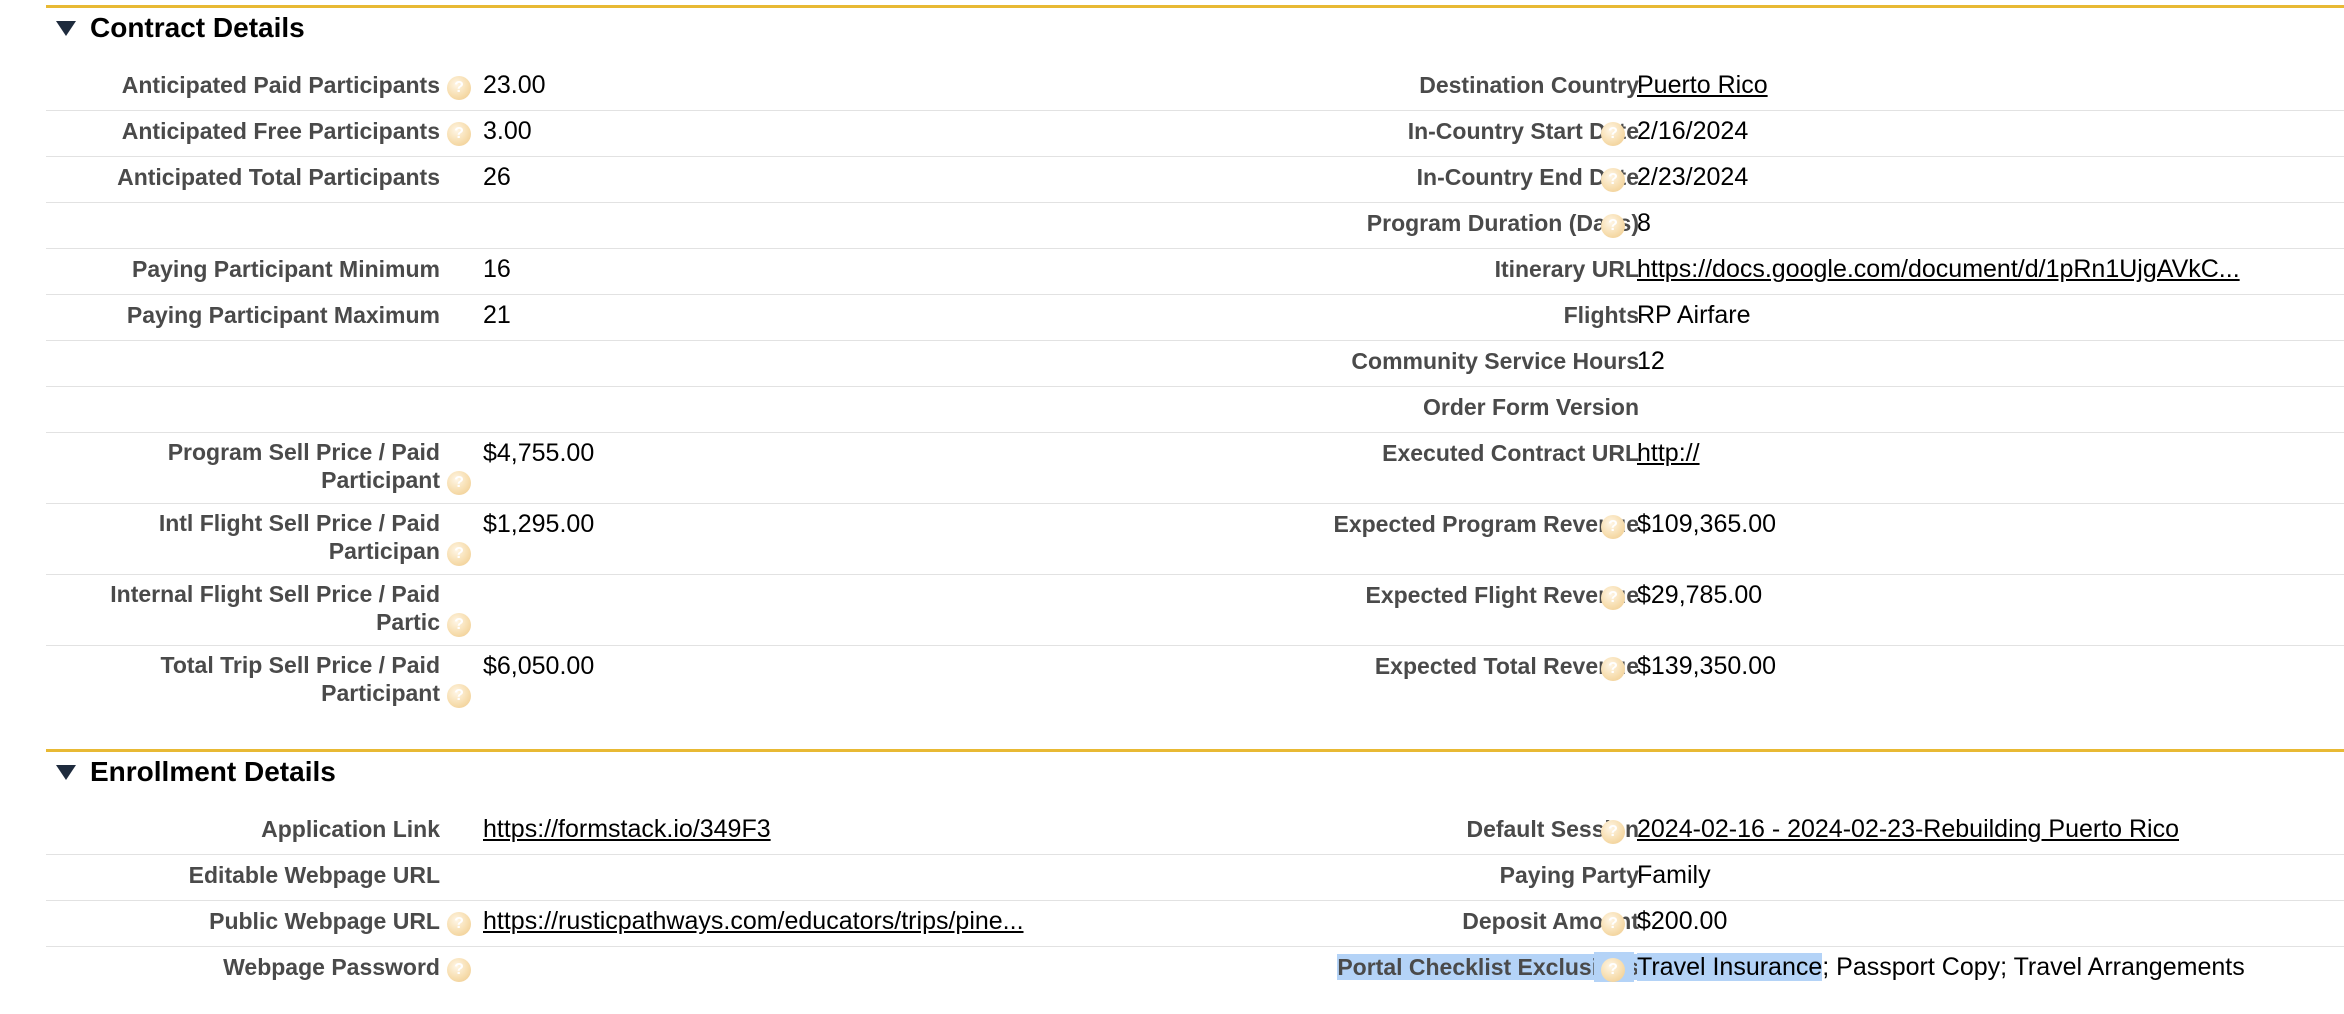  Describe the element at coordinates (1195, 26) in the screenshot. I see `contract-details-header: Contract Details` at that location.